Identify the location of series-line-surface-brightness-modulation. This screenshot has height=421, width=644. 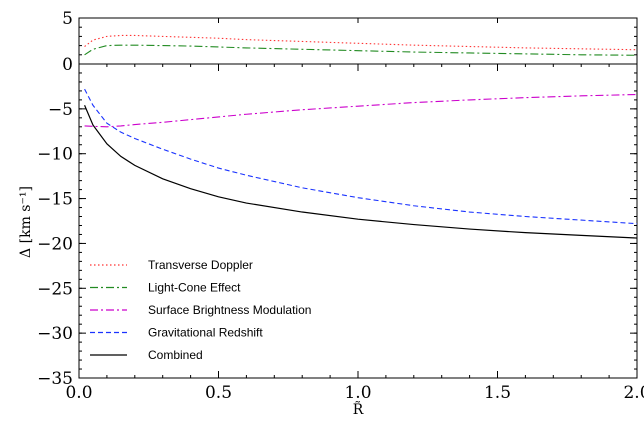
(361, 110).